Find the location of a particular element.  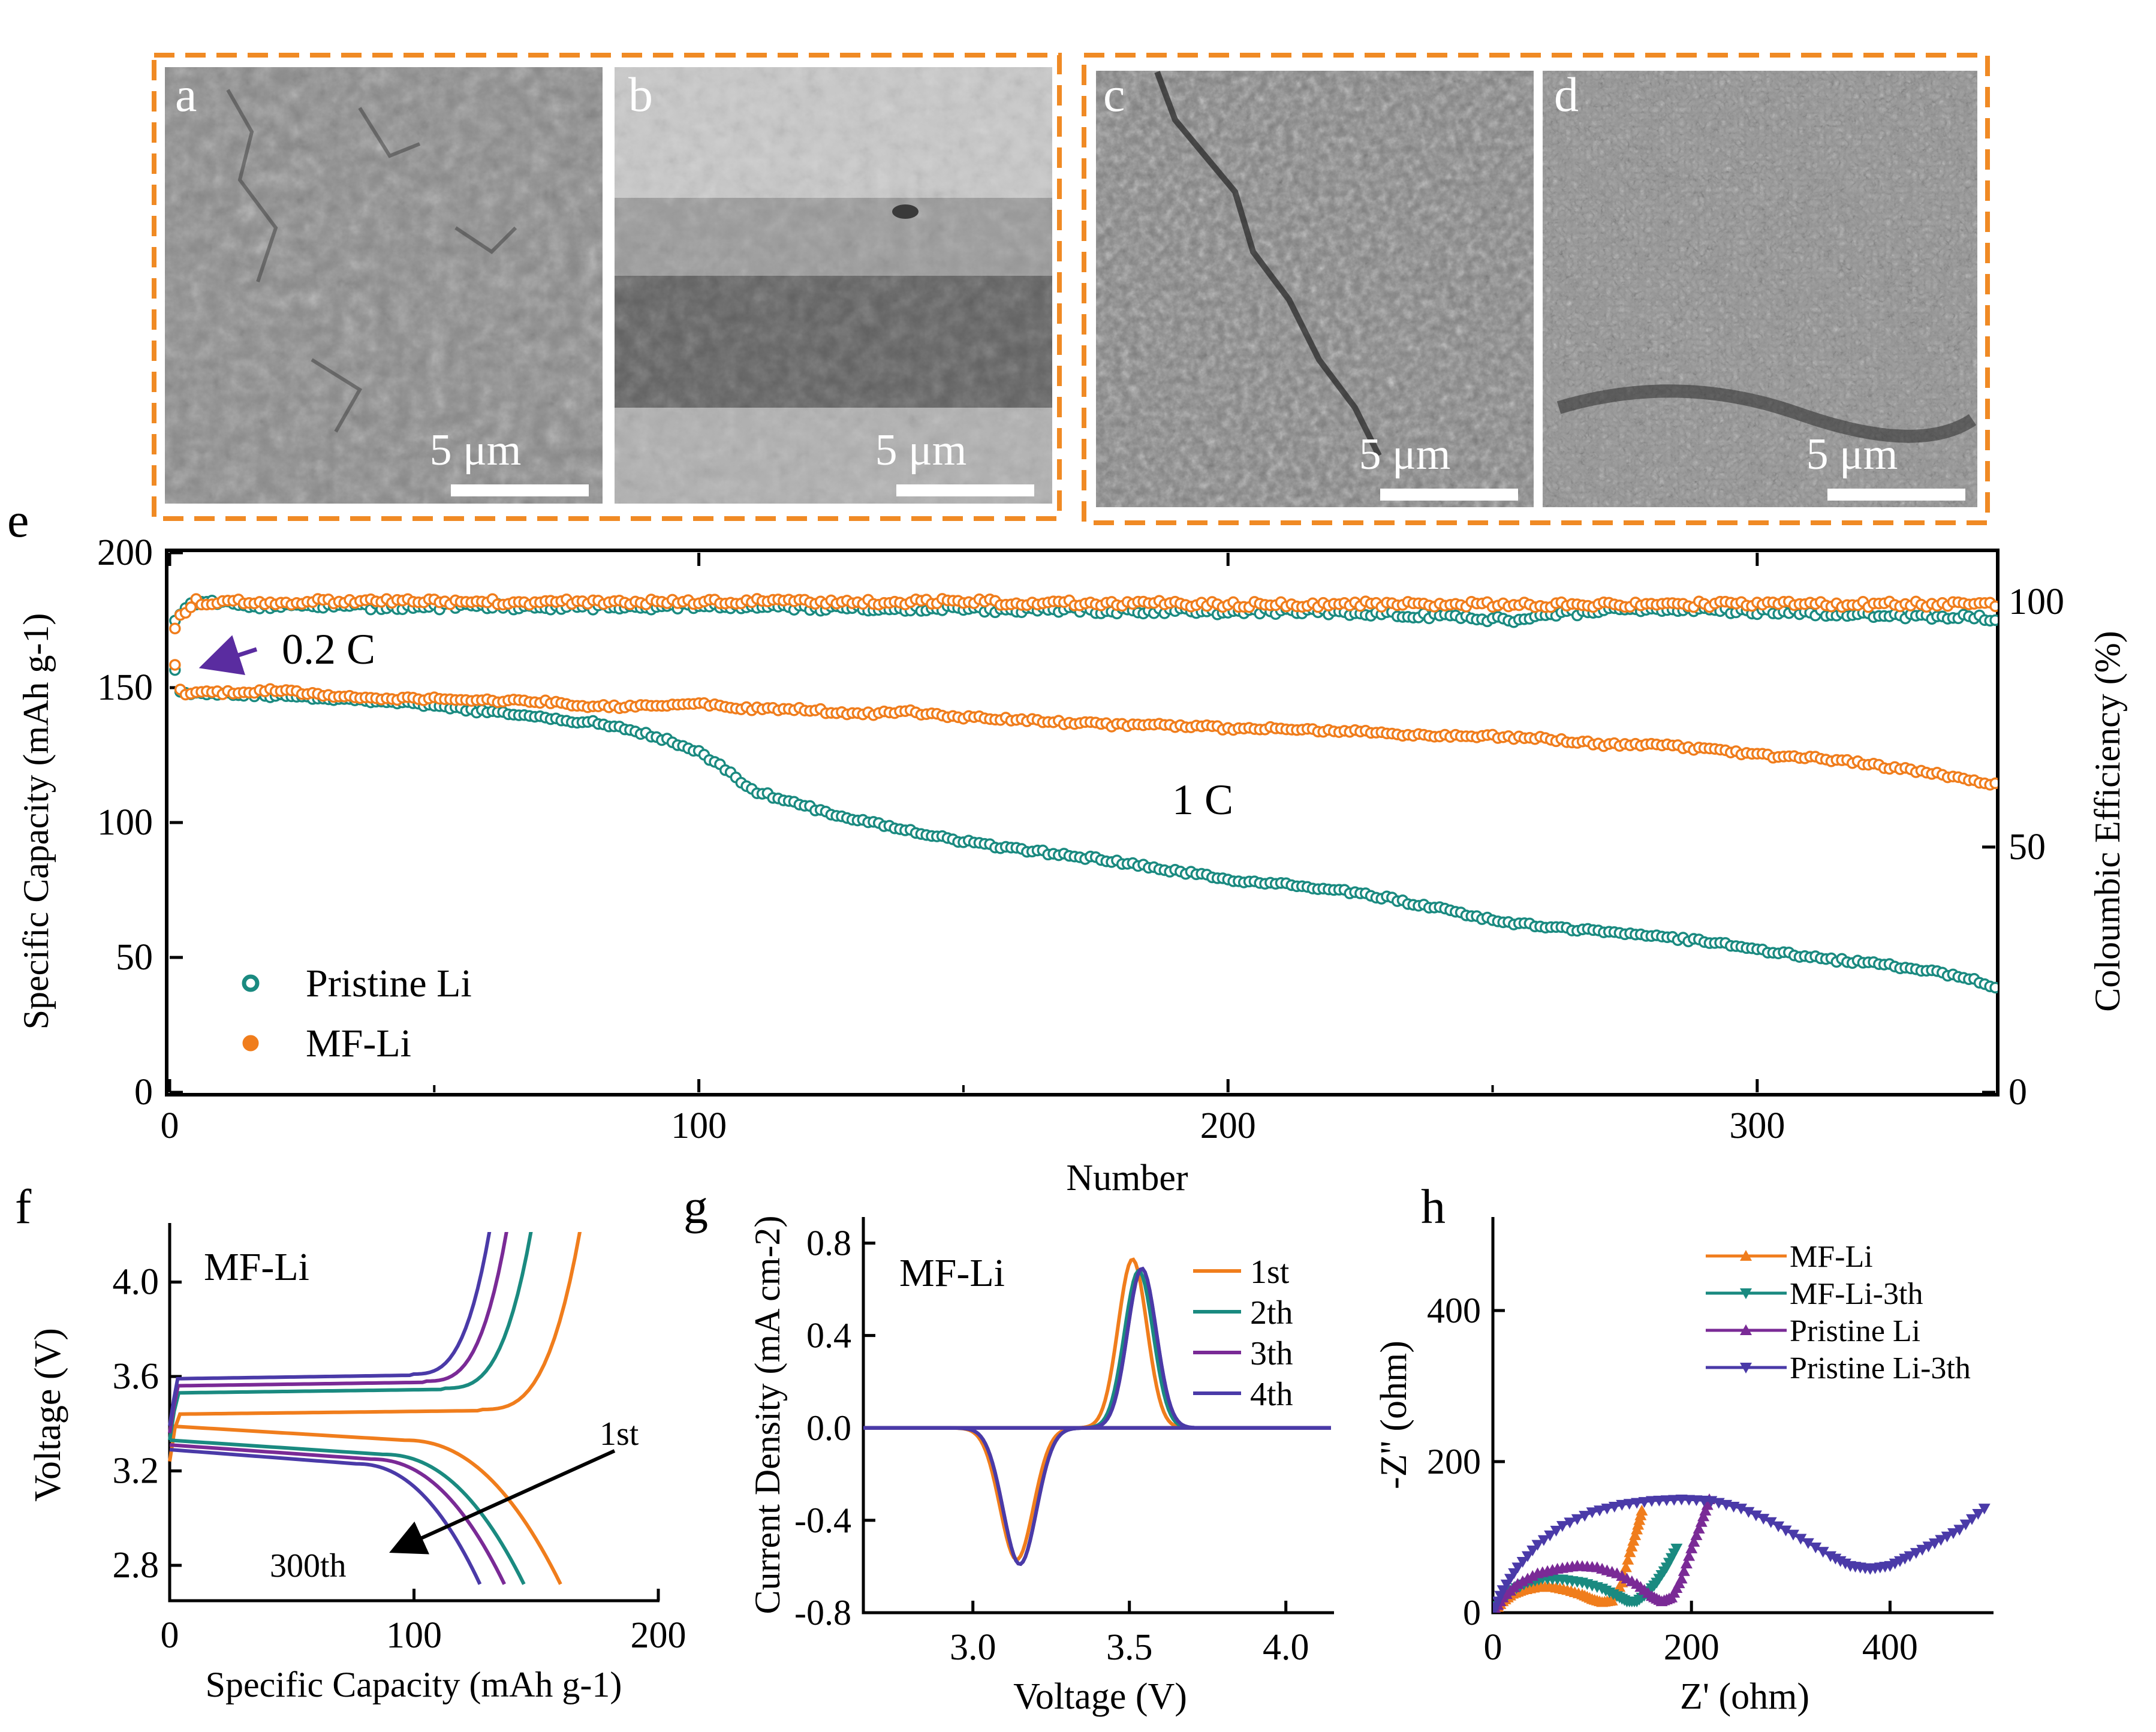

sem-letter-d: d is located at coordinates (1567, 94).